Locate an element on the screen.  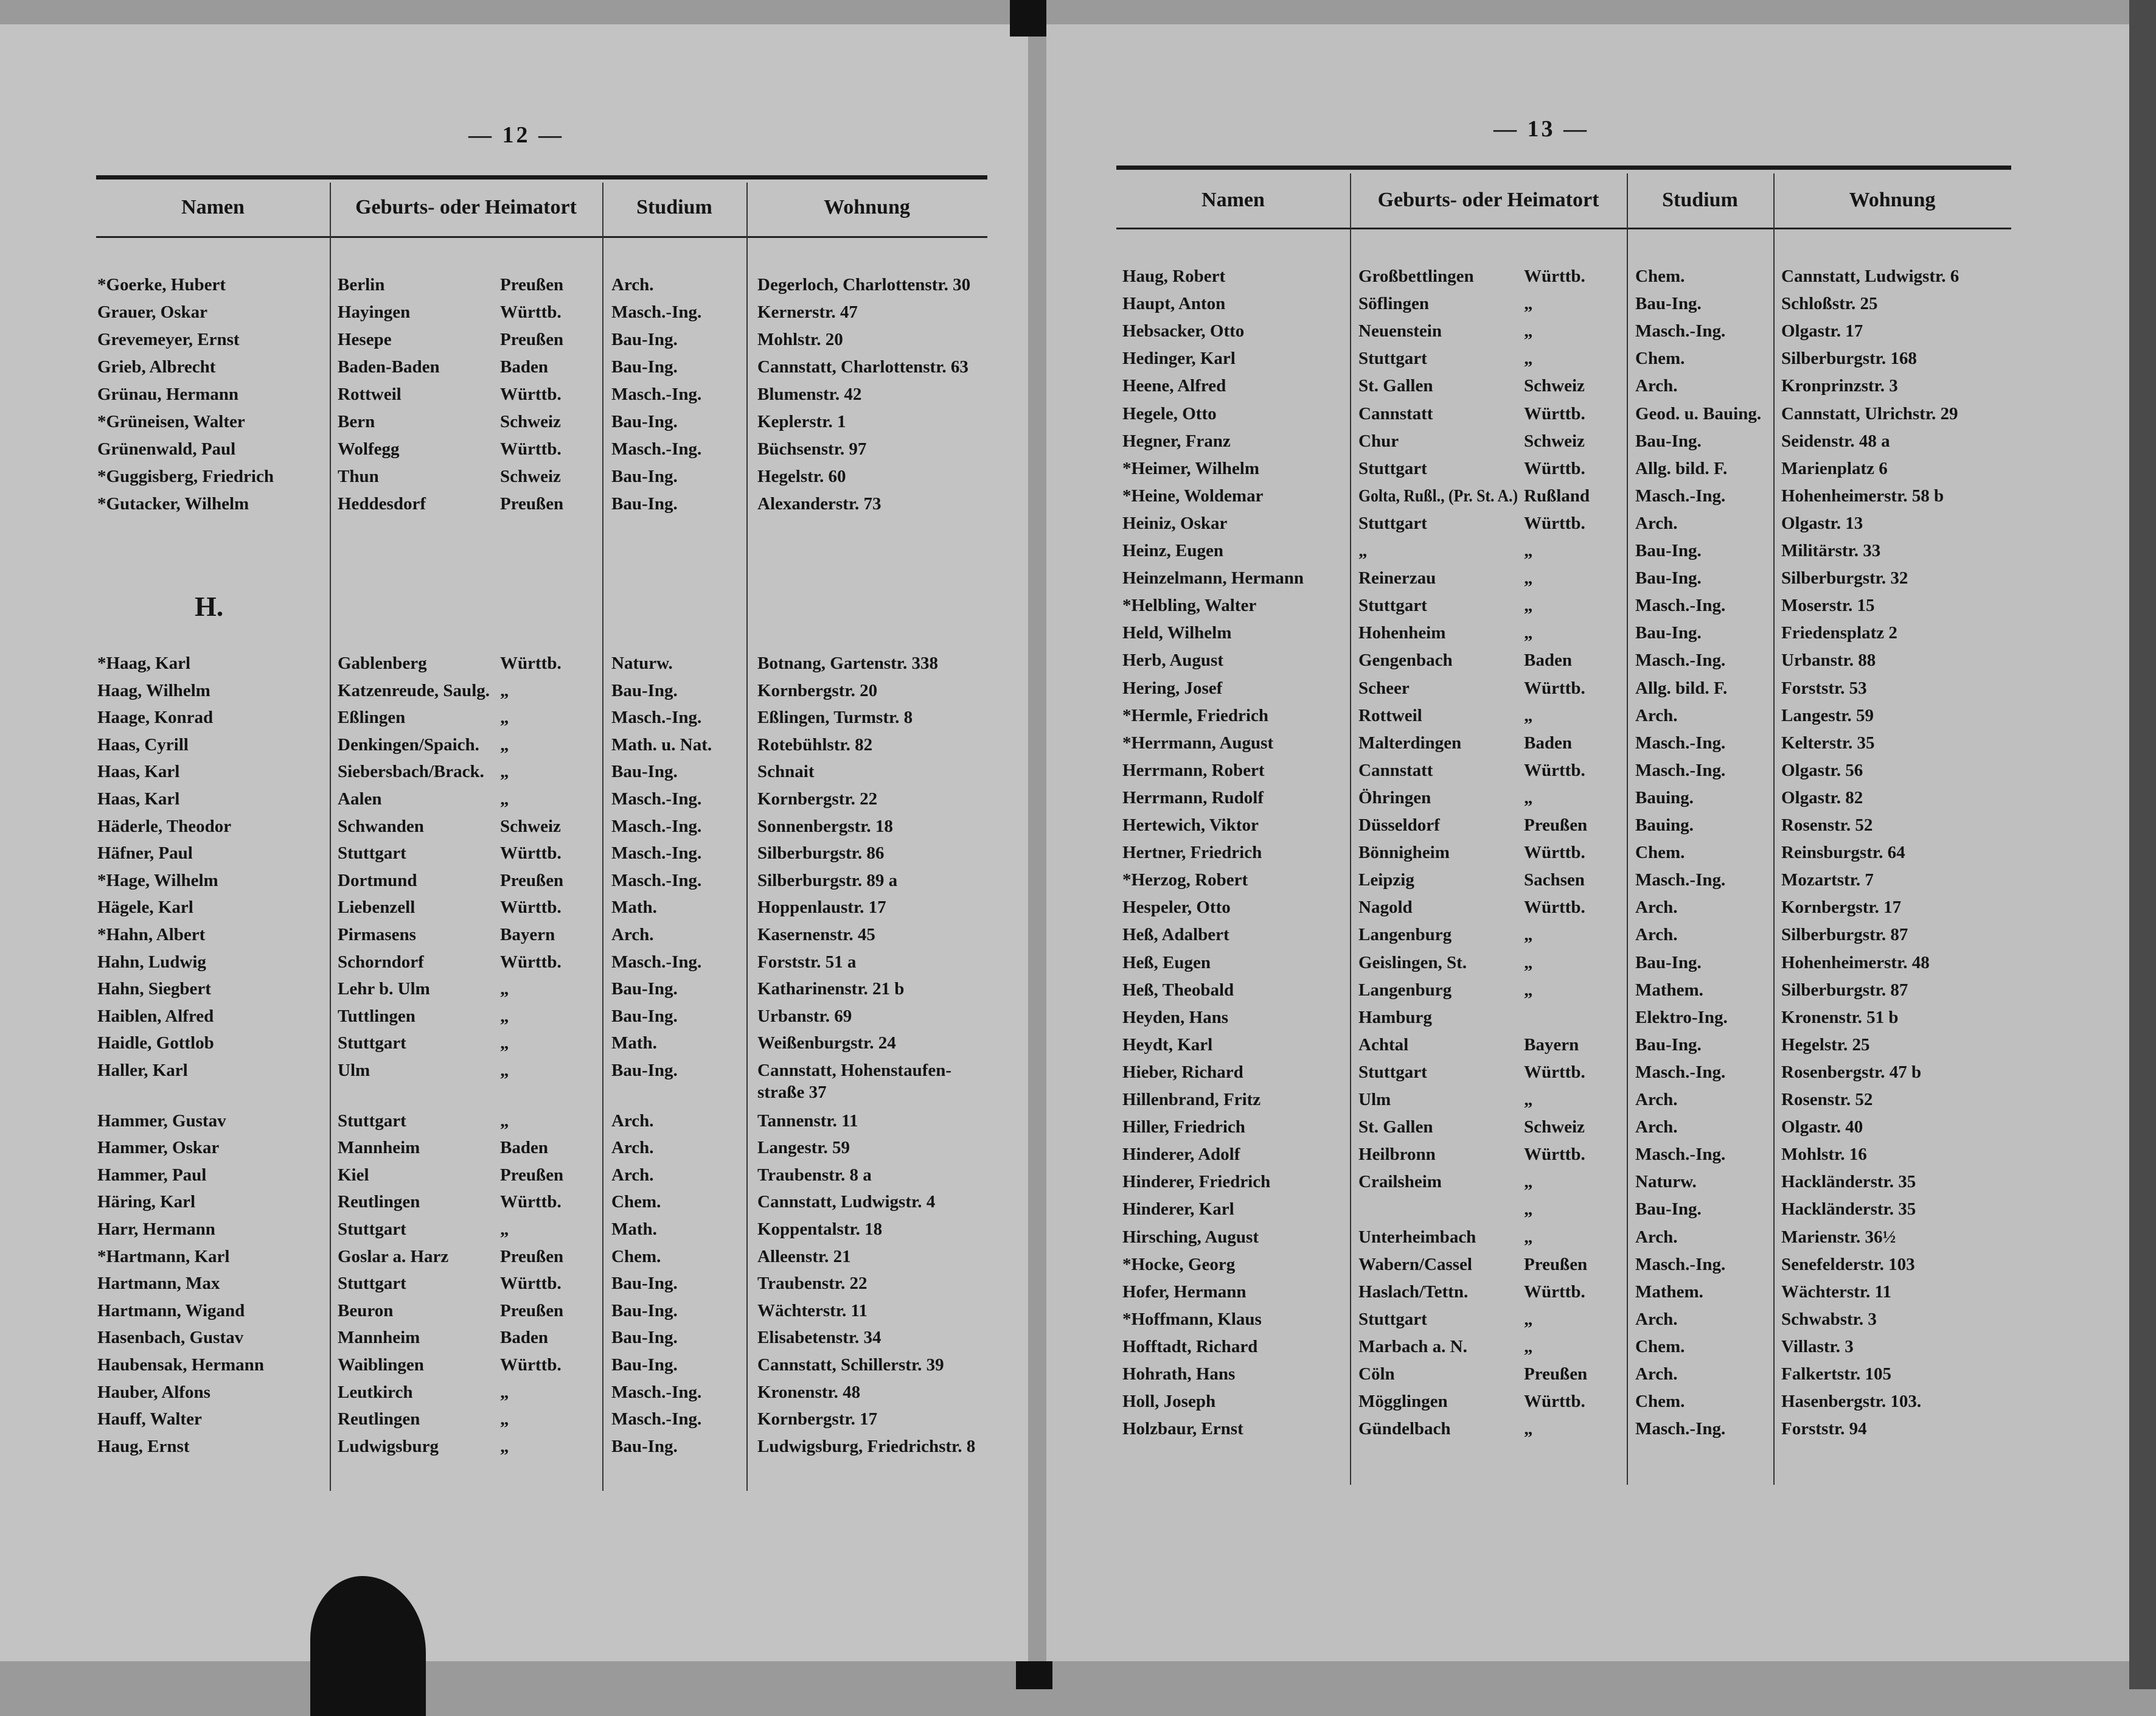
birthplace-cell: Beuron is located at coordinates (366, 1310).